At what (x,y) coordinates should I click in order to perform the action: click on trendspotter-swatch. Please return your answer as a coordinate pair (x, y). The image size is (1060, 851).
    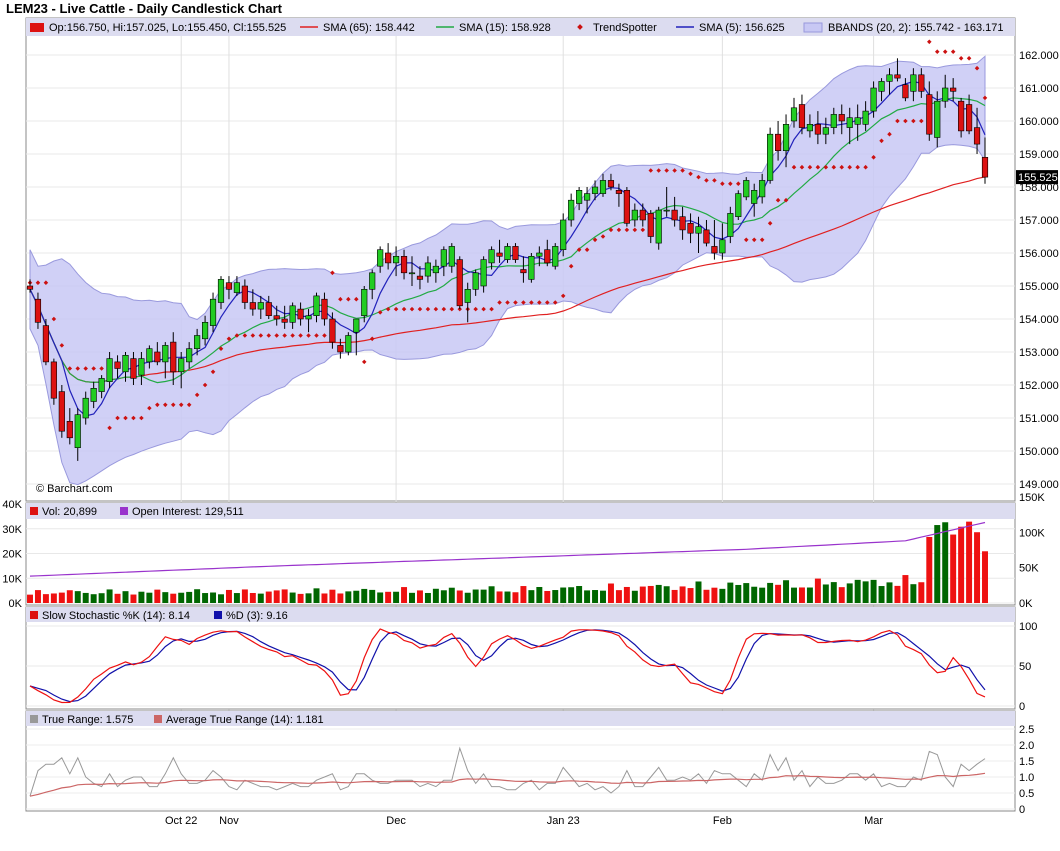
    Looking at the image, I should click on (580, 27).